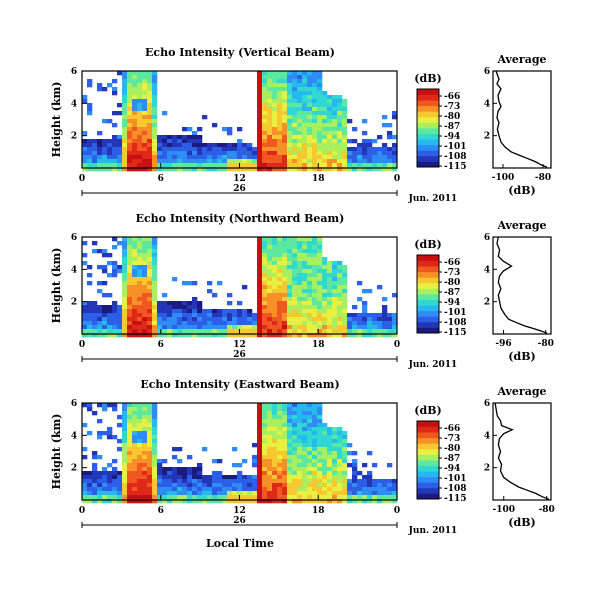  Describe the element at coordinates (503, 178) in the screenshot. I see `avg-x-tick-label: -100` at that location.